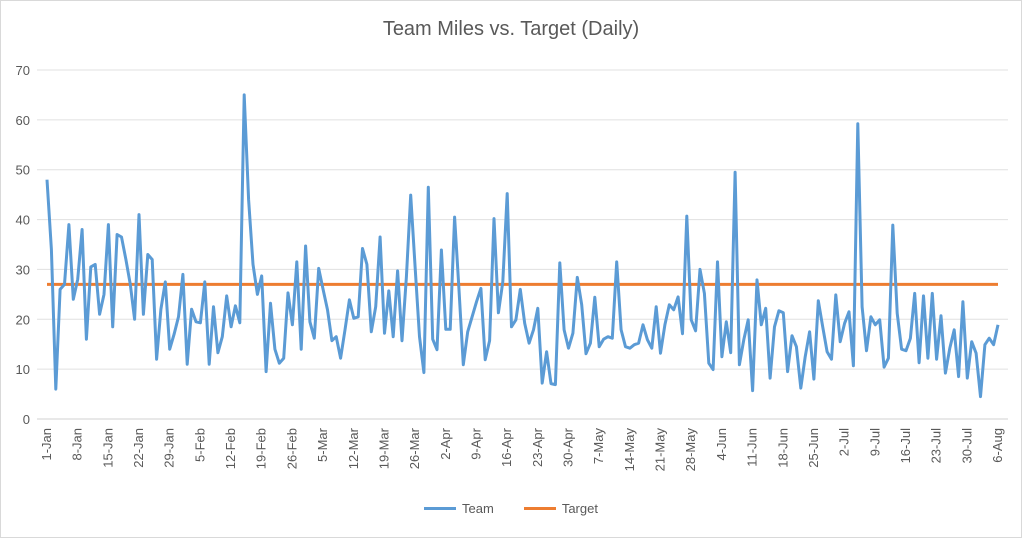 This screenshot has width=1022, height=538. I want to click on x-tick-label: 30-Apr, so click(568, 447).